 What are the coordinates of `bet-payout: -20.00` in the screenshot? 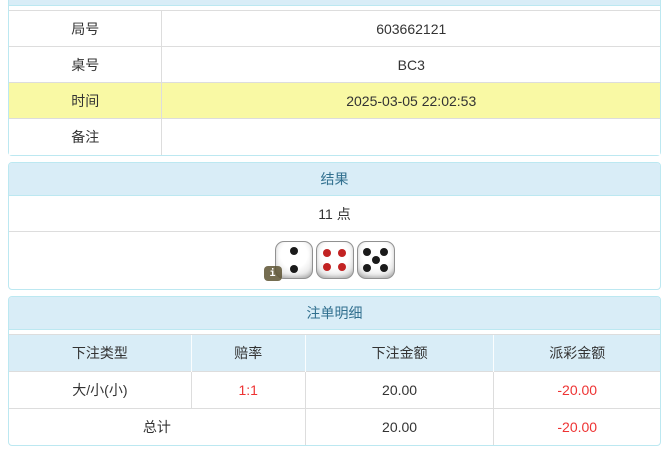 It's located at (576, 389).